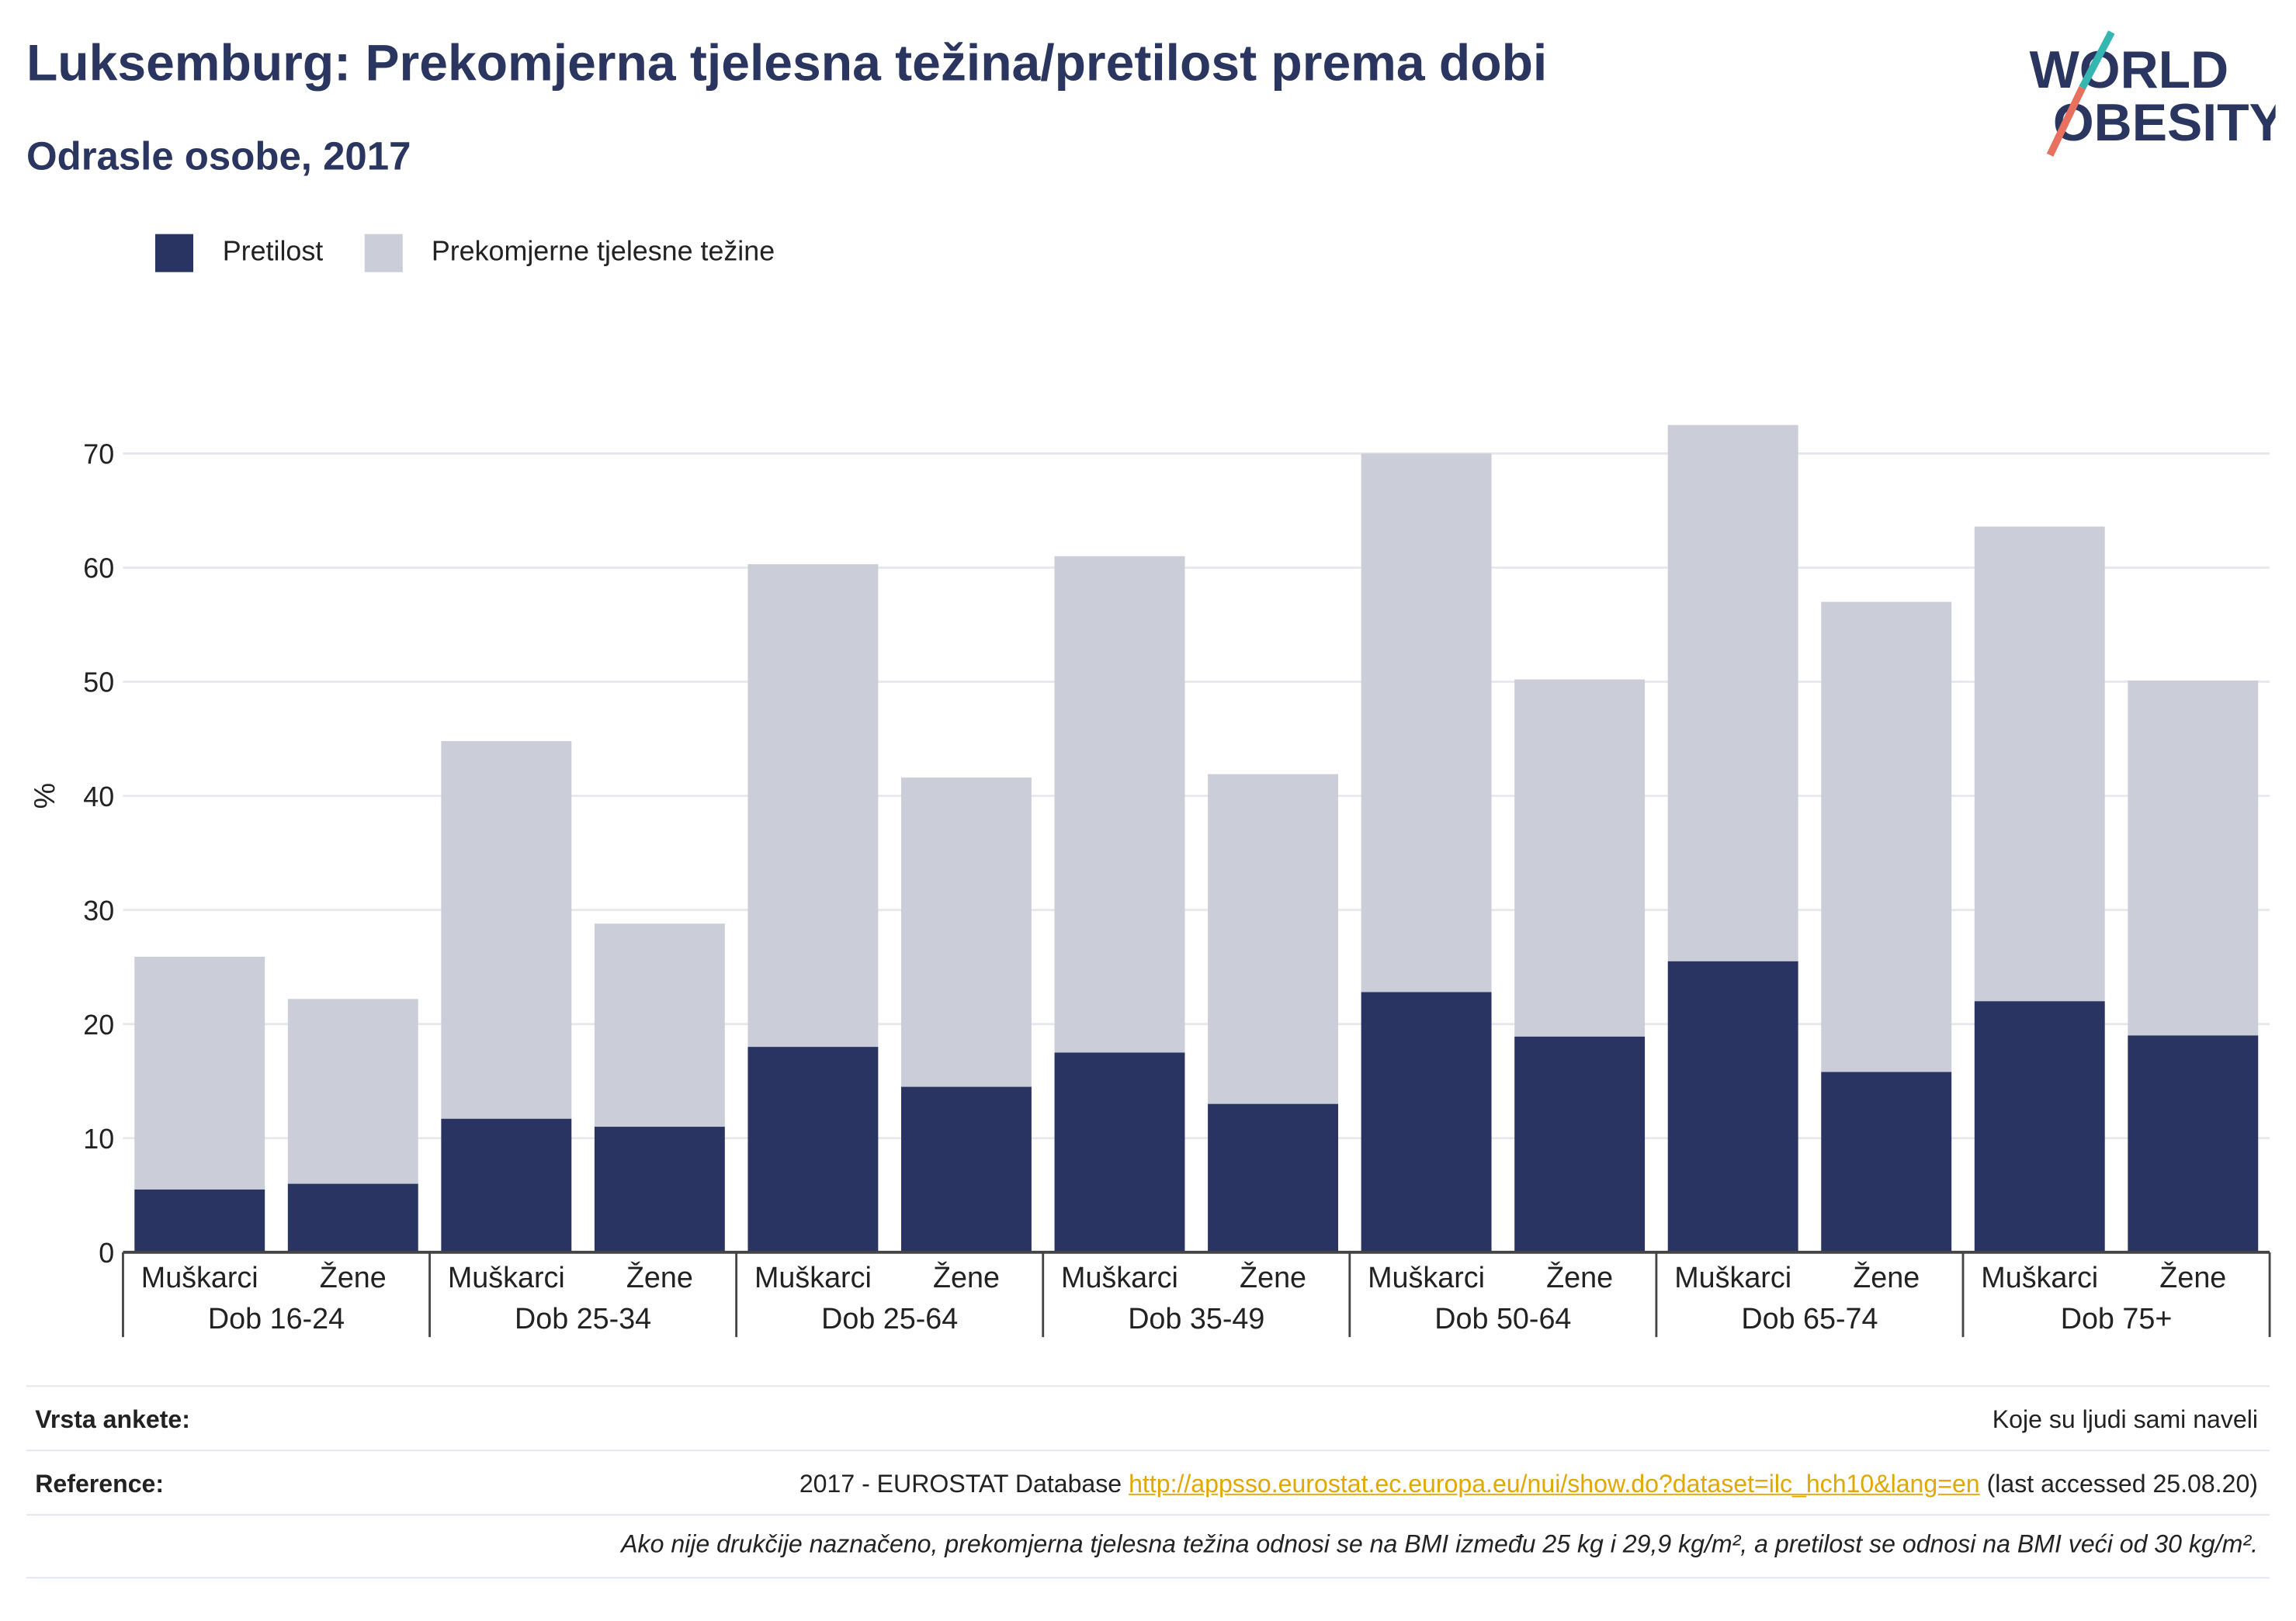  What do you see at coordinates (2122, 1484) in the screenshot?
I see `reference-suffix: (last accessed 25.08.20)` at bounding box center [2122, 1484].